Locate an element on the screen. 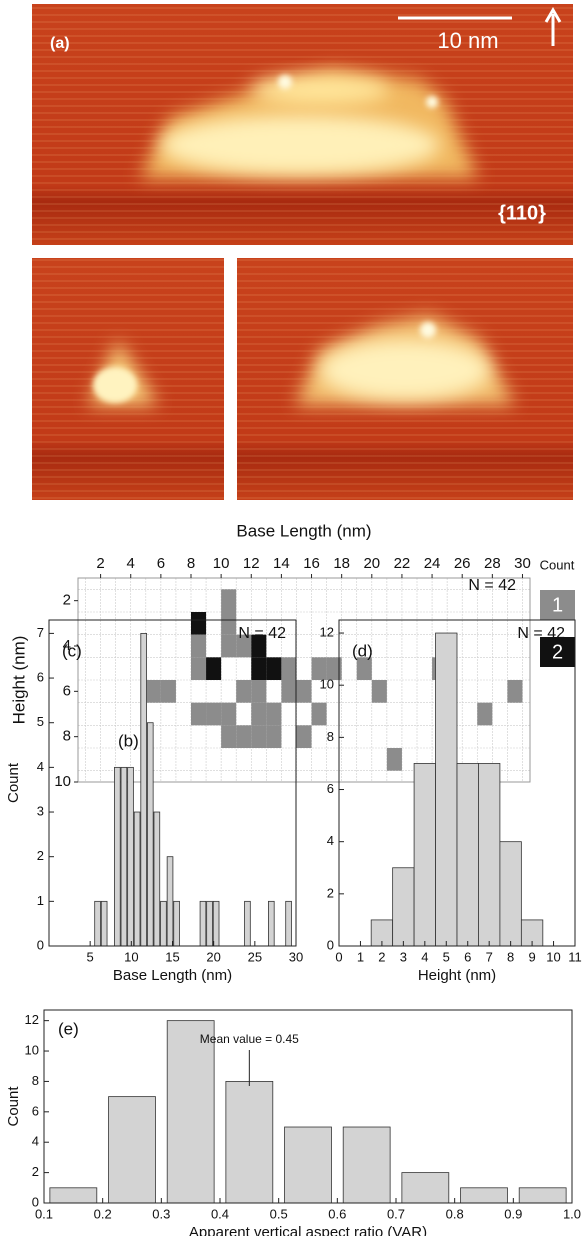 The width and height of the screenshot is (585, 1236). x-tick-label: 0.8 is located at coordinates (455, 1213).